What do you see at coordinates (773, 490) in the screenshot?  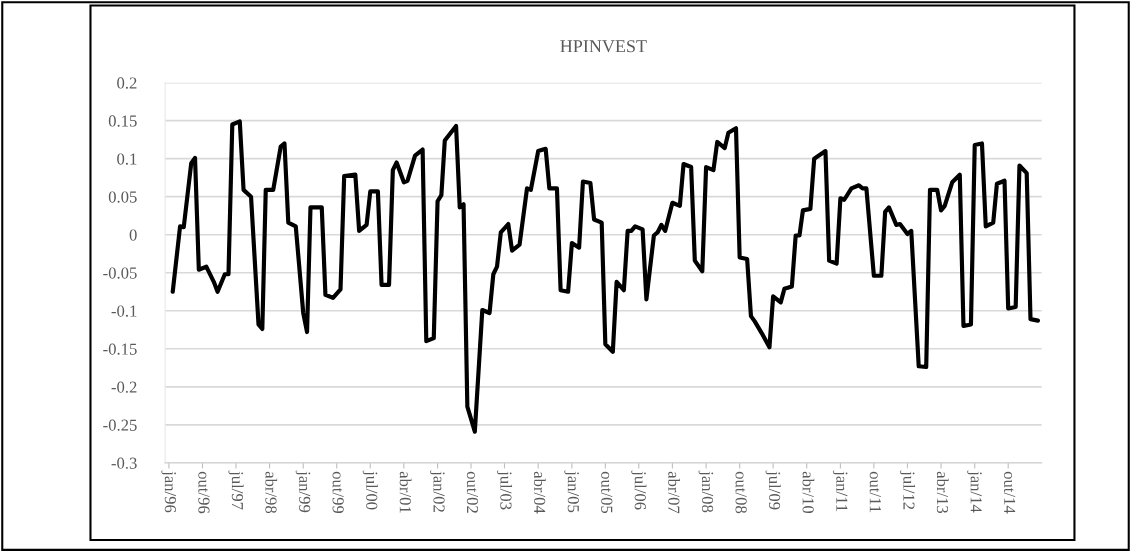 I see `x-tick-label: jul/09` at bounding box center [773, 490].